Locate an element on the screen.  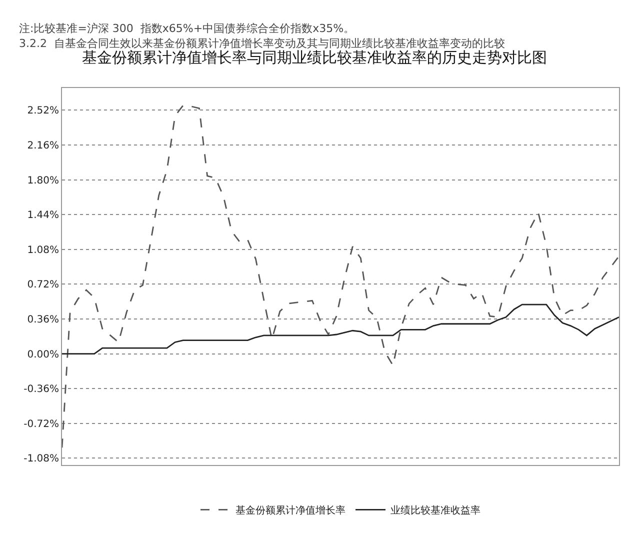
y-tick-label: 1.44% is located at coordinates (43, 216).